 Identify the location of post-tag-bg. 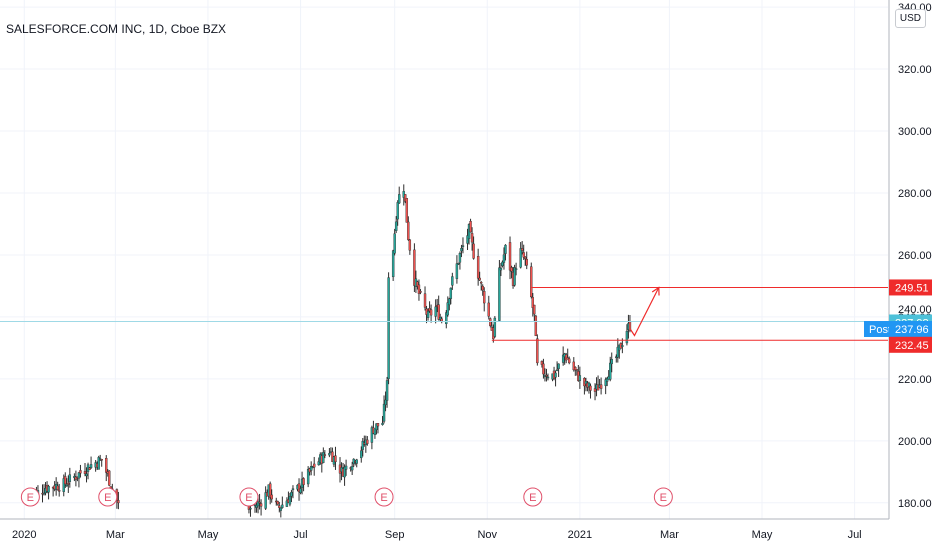
(878, 328).